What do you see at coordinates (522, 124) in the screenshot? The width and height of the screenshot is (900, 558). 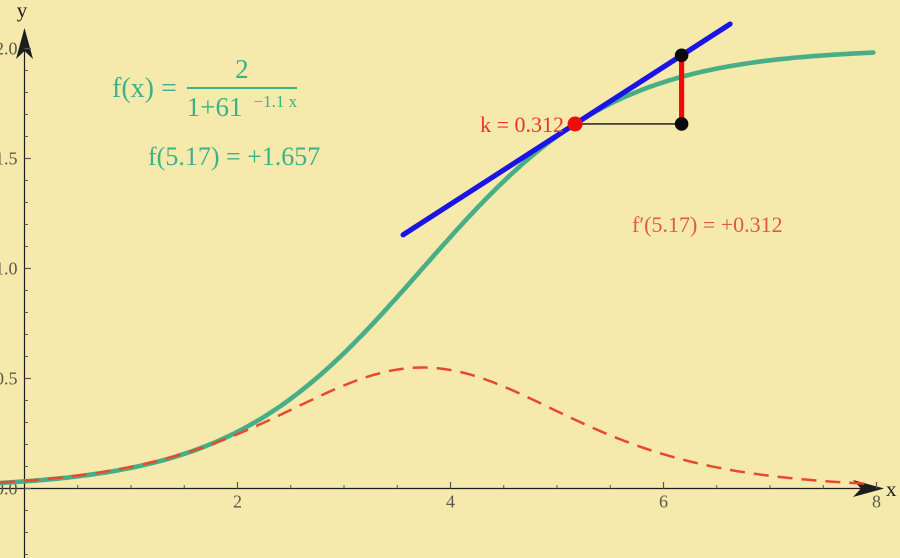 I see `slope-k-label: k = 0.312` at bounding box center [522, 124].